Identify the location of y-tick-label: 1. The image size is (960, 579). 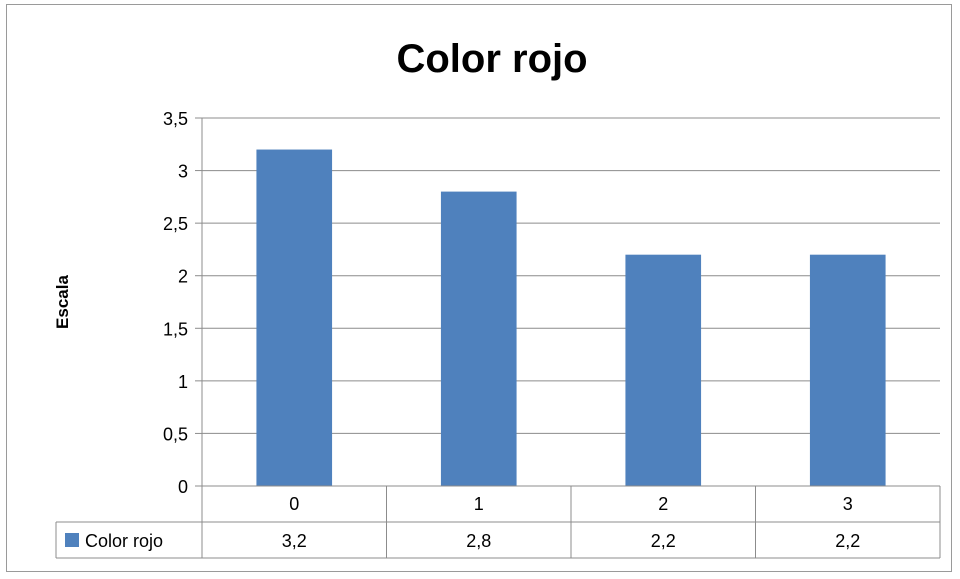
(183, 382).